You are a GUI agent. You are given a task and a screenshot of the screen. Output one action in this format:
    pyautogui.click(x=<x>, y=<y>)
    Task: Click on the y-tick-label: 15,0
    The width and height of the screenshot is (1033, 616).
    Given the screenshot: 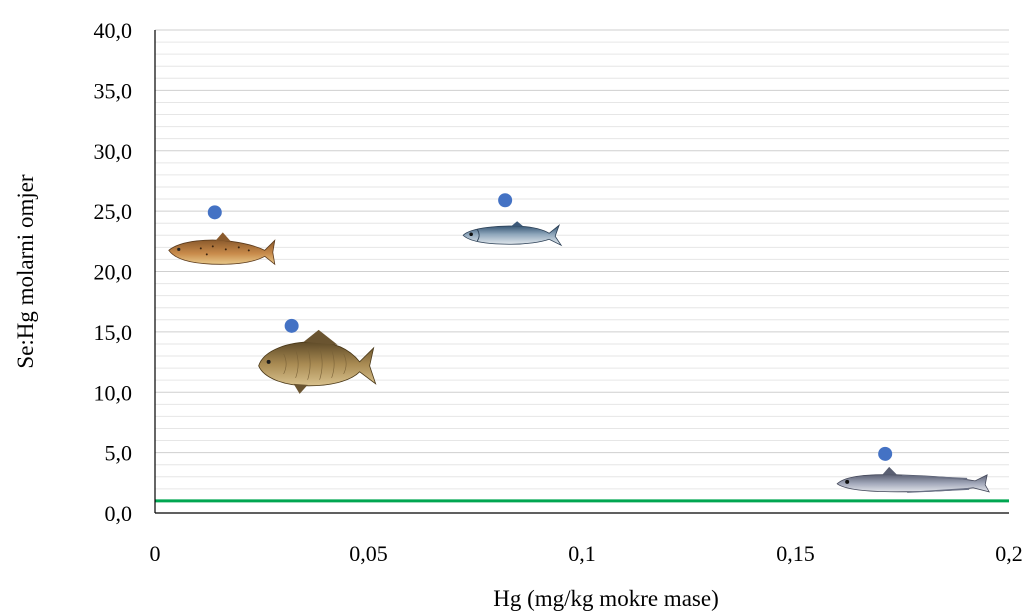 What is the action you would take?
    pyautogui.click(x=113, y=332)
    